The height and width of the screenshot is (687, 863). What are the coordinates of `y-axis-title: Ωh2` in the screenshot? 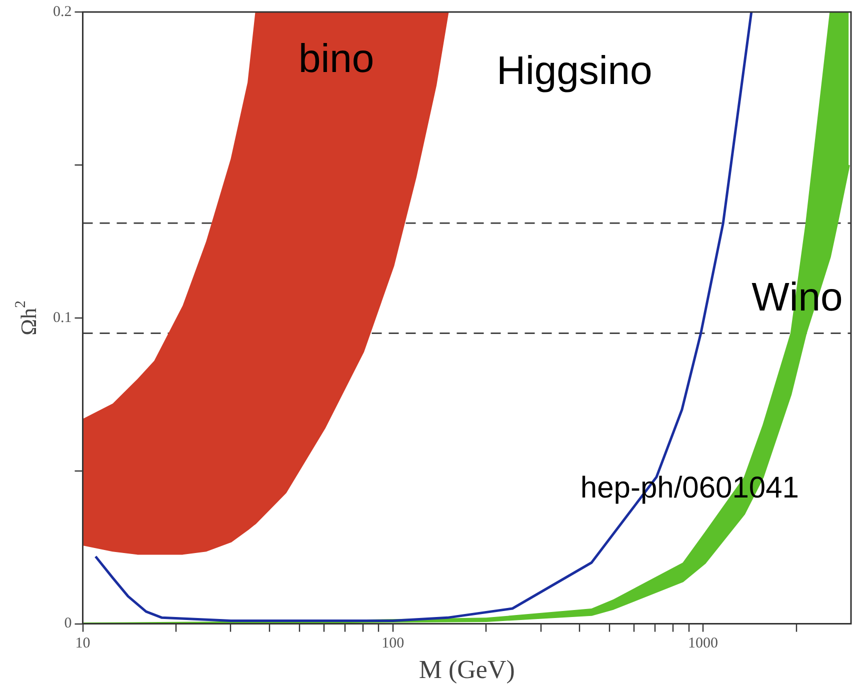 It's located at (26, 318).